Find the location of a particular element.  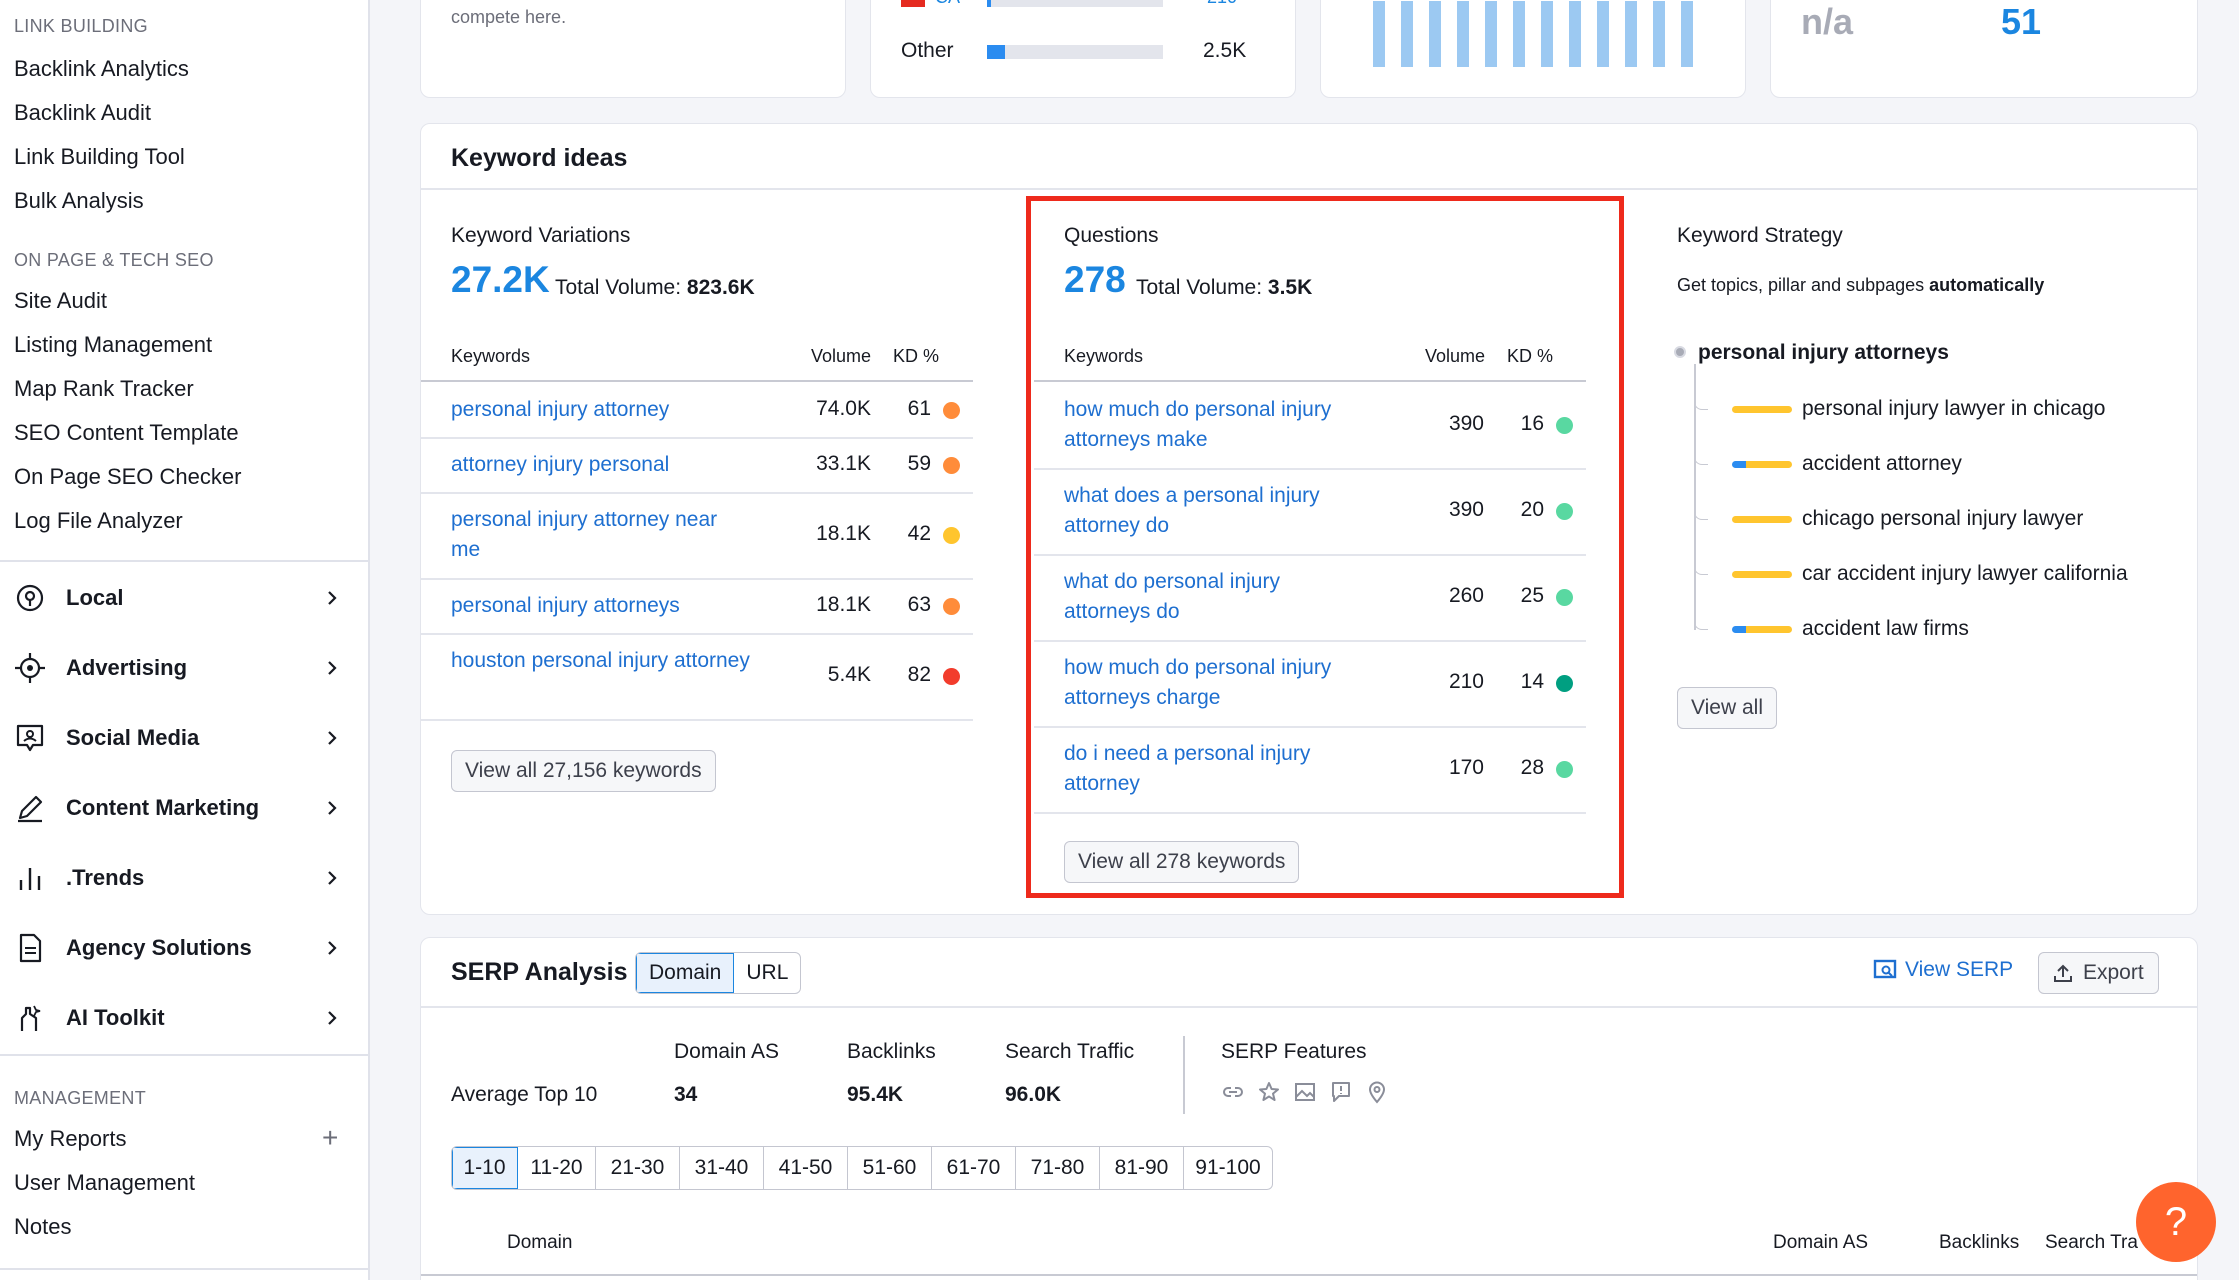

count-value: 51 is located at coordinates (2021, 21).